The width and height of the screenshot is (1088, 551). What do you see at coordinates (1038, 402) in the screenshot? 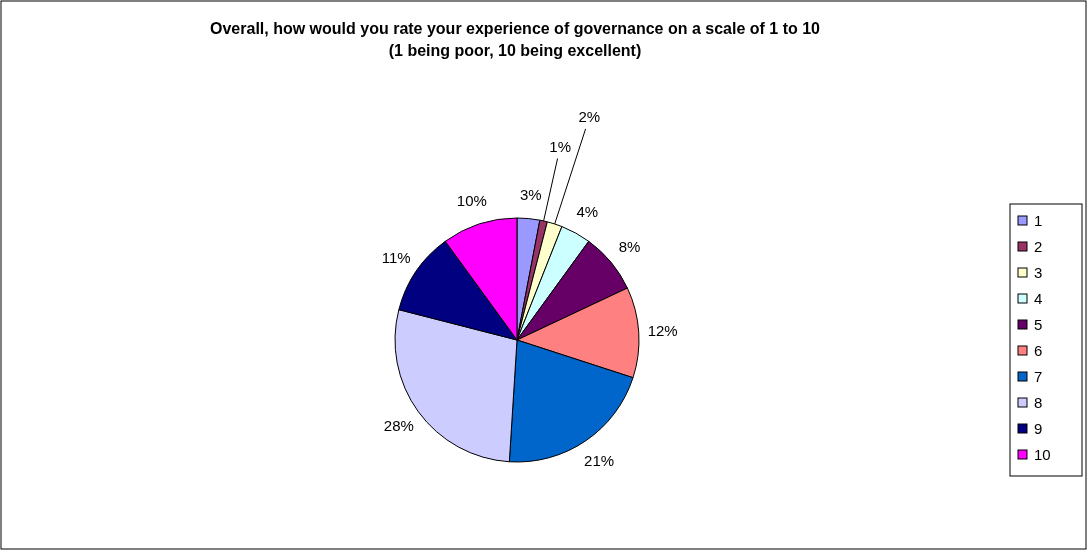
I see `legend-label: 8` at bounding box center [1038, 402].